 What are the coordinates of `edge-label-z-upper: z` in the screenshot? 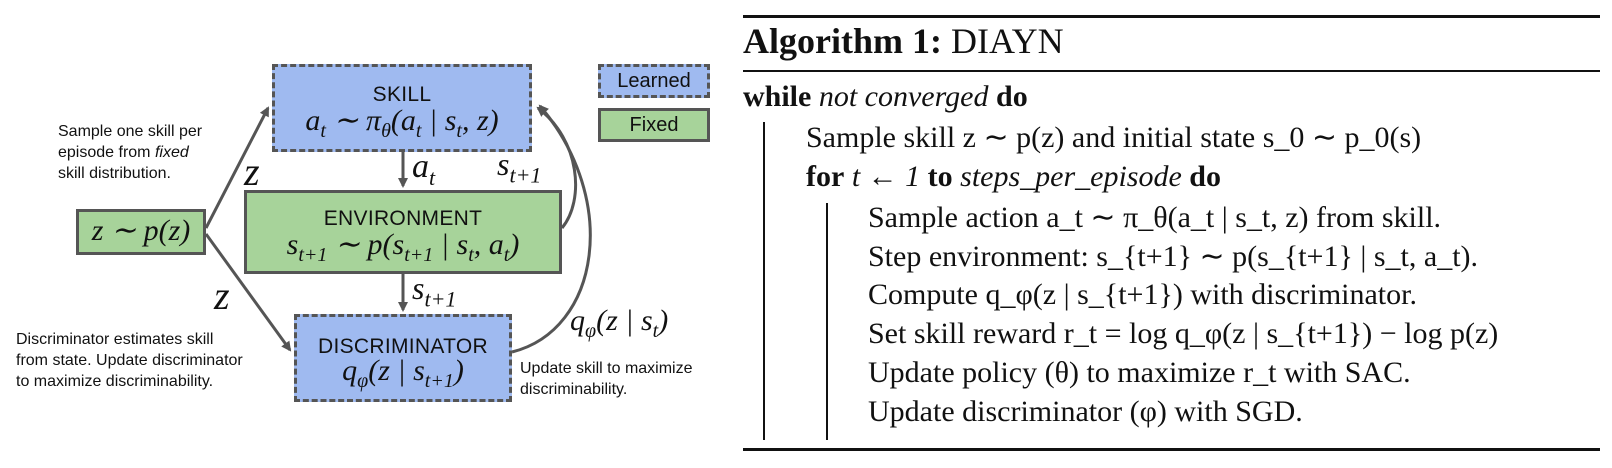 It's located at (252, 171).